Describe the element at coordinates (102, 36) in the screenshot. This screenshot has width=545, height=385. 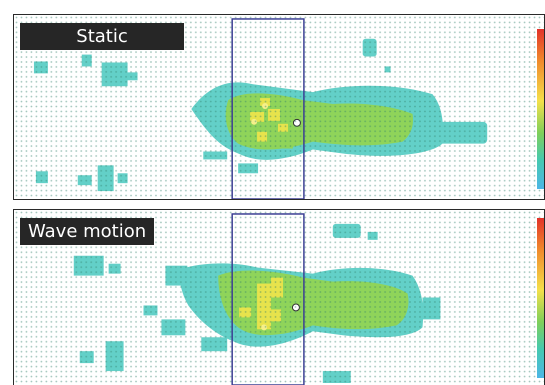
I see `panel-label: Static` at that location.